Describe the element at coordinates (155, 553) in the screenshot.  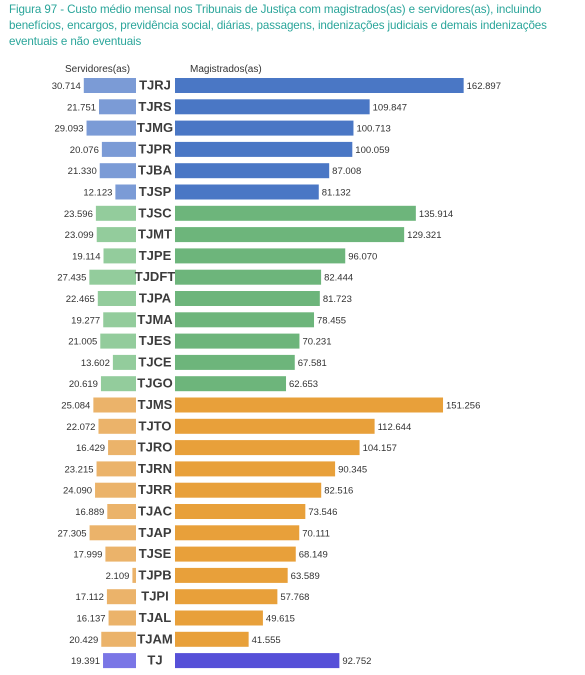
I see `category-tjse: TJSE` at that location.